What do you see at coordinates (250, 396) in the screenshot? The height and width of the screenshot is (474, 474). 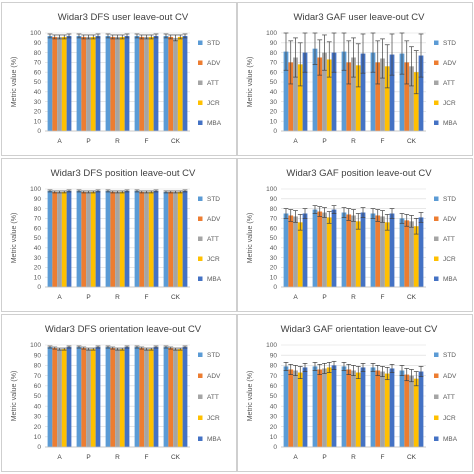 I see `y-axis-label: Metric value (%)` at bounding box center [250, 396].